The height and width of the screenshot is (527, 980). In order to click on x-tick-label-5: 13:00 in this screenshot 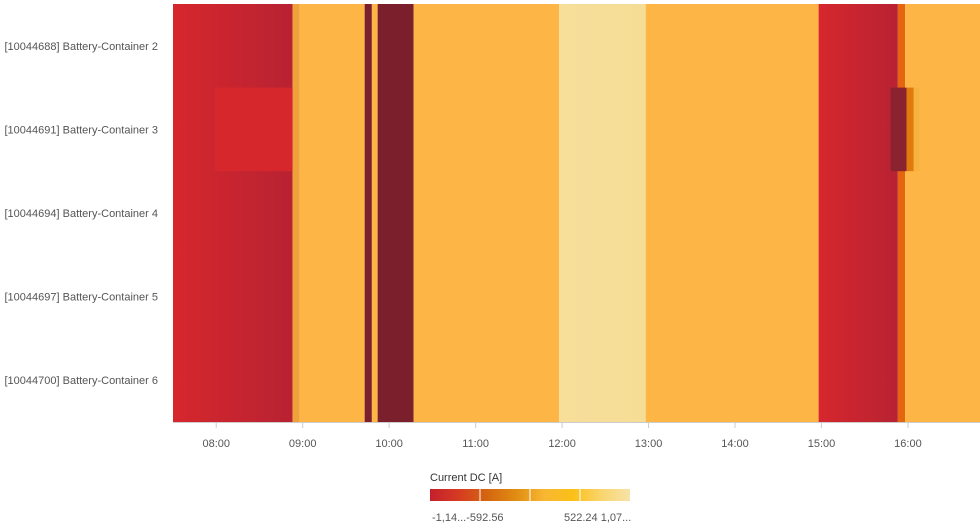, I will do `click(649, 444)`.